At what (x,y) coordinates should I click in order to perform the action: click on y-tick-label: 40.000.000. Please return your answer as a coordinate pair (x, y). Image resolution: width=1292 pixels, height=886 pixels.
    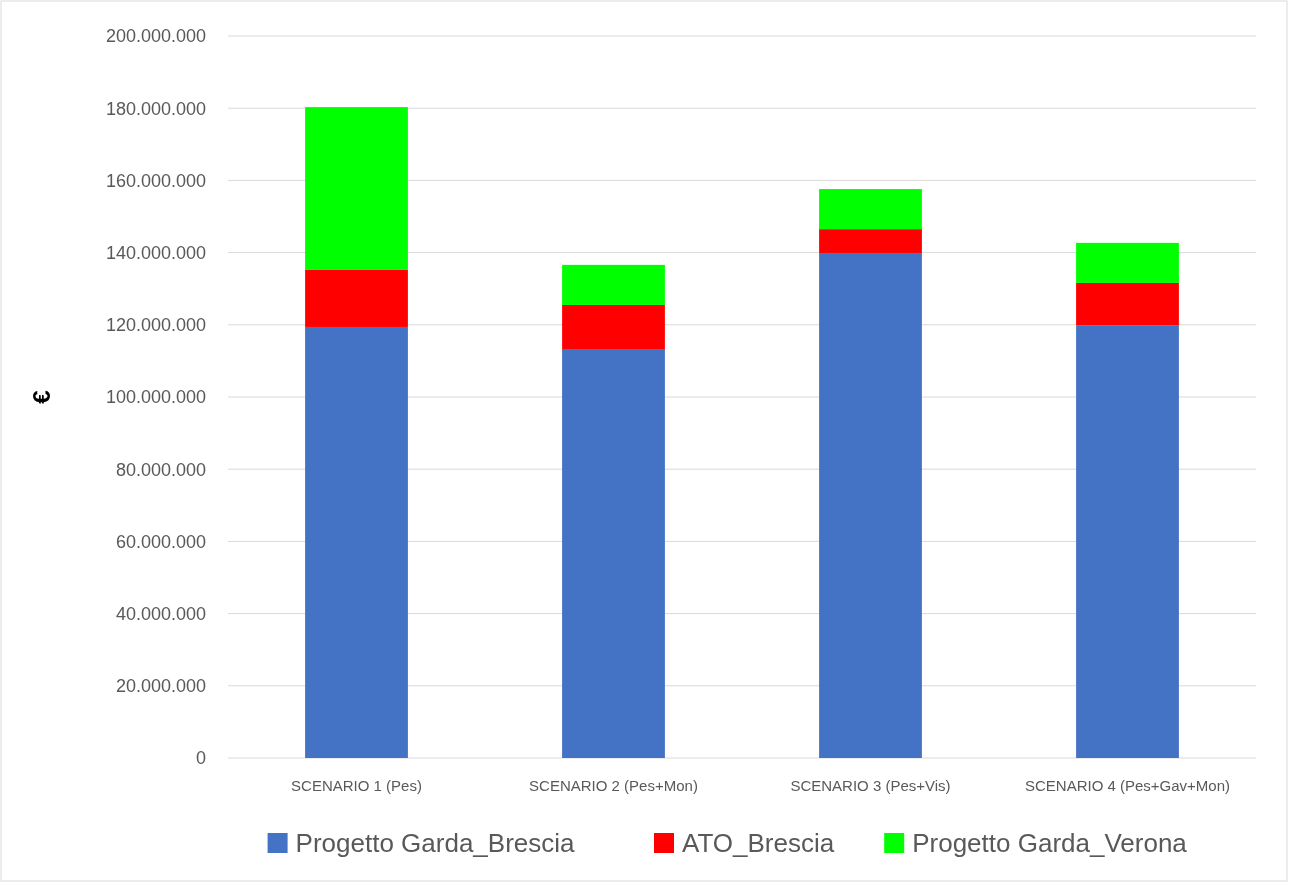
    Looking at the image, I should click on (160, 613).